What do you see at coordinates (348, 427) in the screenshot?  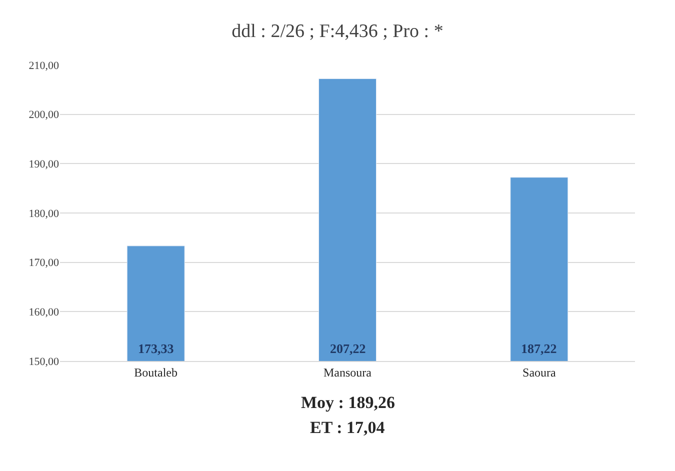 I see `text: ET : 17,04` at bounding box center [348, 427].